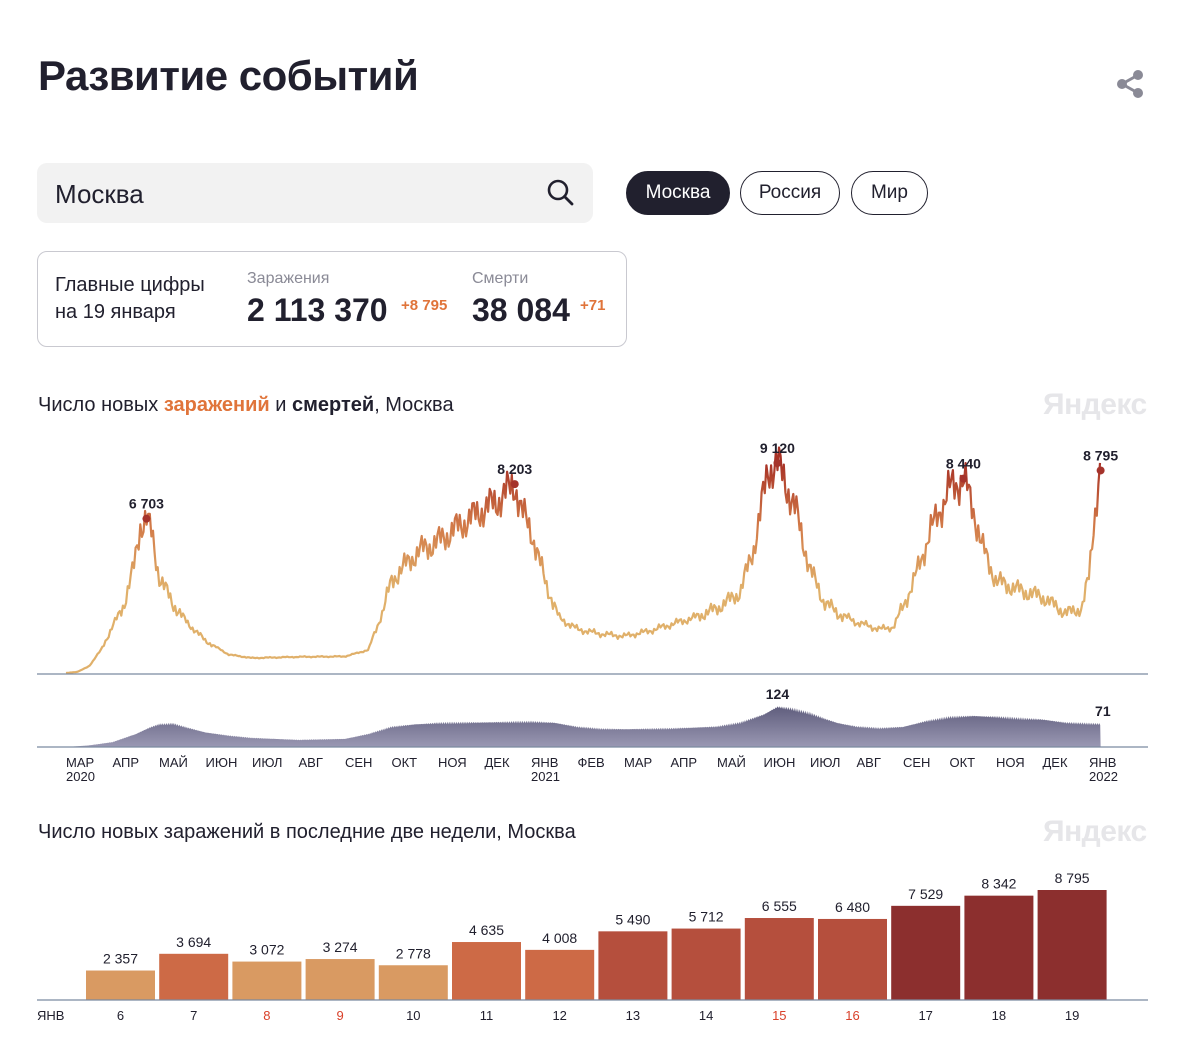 The image size is (1200, 1052). I want to click on summary-heading-line1: Главные цифры, so click(130, 285).